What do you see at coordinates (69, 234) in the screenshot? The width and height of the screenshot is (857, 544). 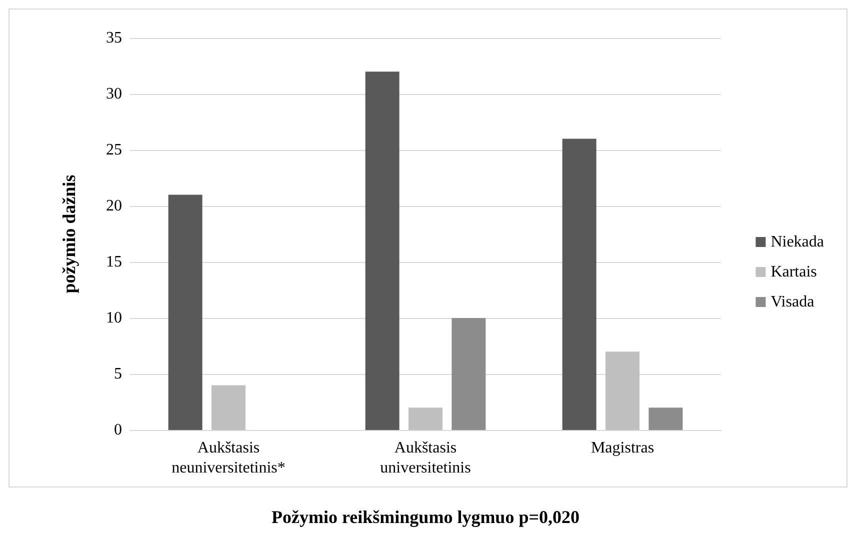 I see `y-axis-title: požymio dažnis` at bounding box center [69, 234].